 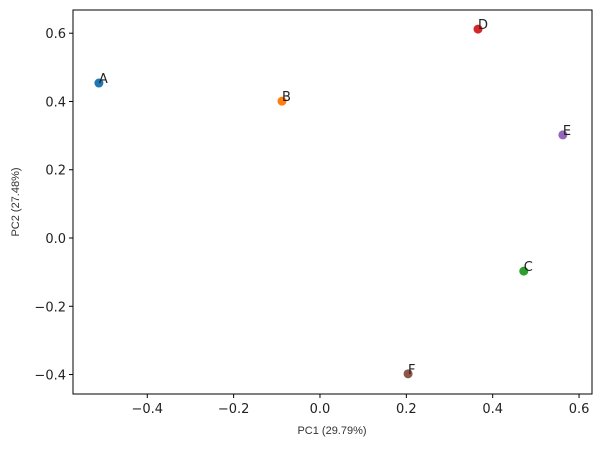 I want to click on y-tick-label: −0.2, so click(x=50, y=307).